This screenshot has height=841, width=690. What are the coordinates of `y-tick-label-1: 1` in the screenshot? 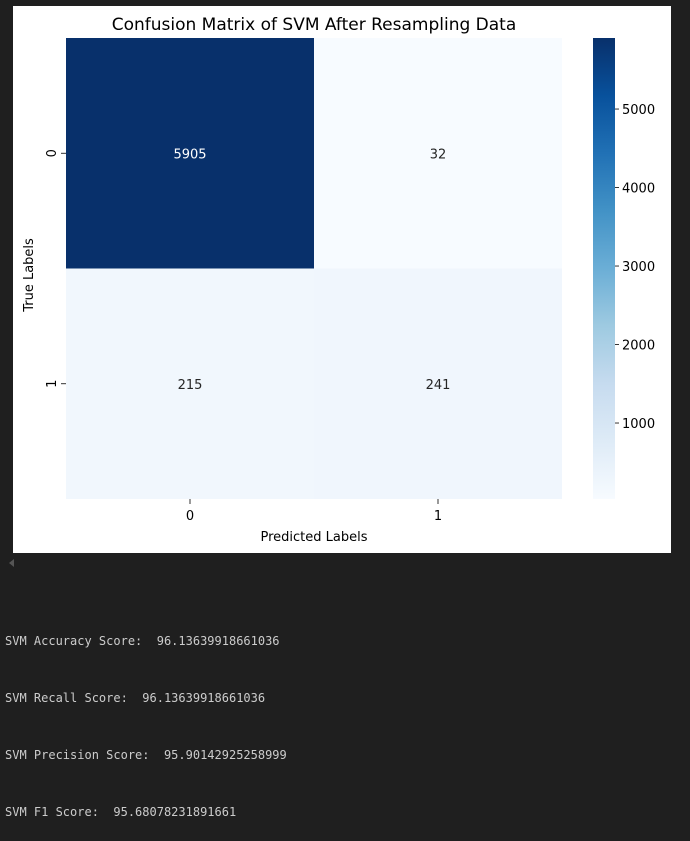 It's located at (52, 384).